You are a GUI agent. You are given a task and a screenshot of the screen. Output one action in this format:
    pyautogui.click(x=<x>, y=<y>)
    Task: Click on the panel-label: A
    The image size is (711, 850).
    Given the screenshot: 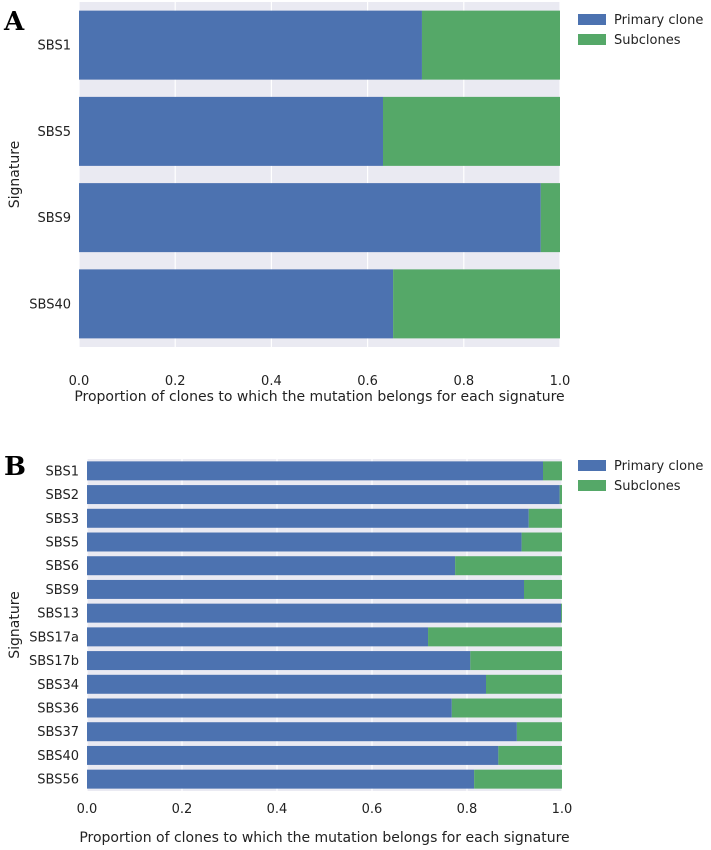 What is the action you would take?
    pyautogui.click(x=14, y=22)
    